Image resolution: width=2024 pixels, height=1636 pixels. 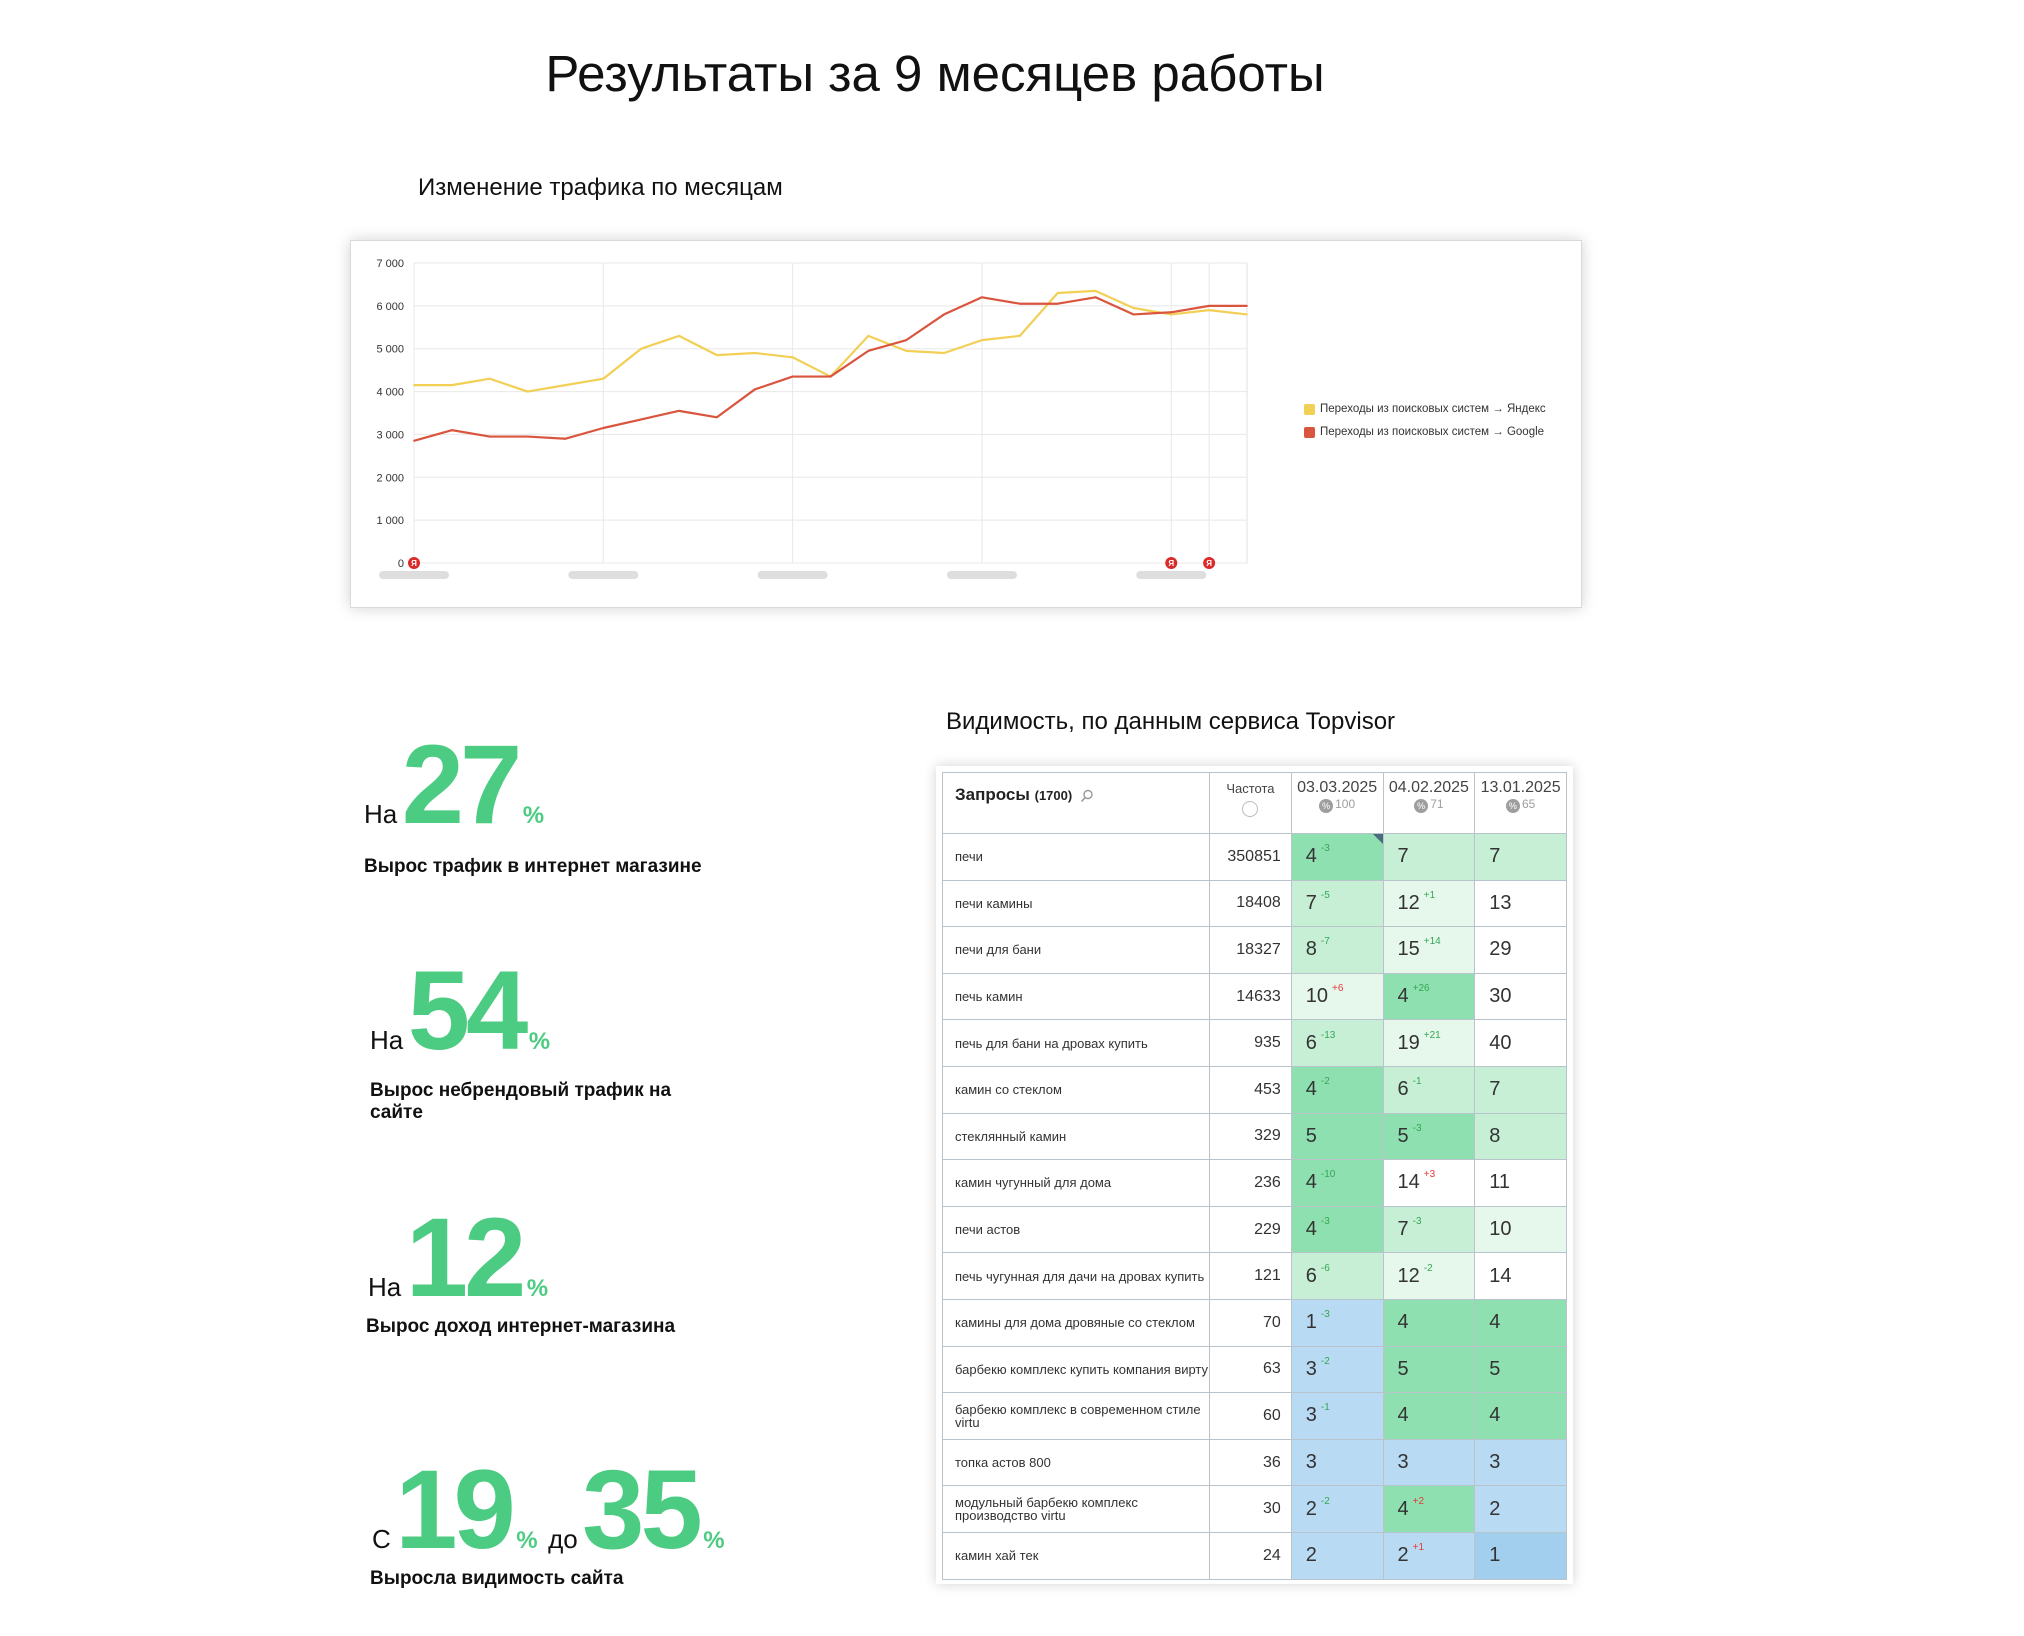 What do you see at coordinates (1250, 903) in the screenshot?
I see `frequency-cell: 18408` at bounding box center [1250, 903].